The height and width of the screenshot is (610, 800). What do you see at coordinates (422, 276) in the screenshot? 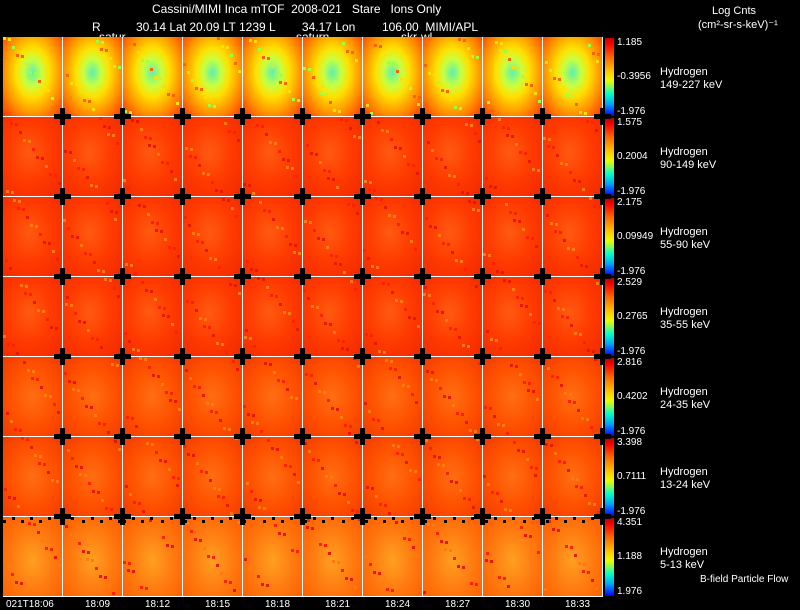
I see `crosshair-marker` at bounding box center [422, 276].